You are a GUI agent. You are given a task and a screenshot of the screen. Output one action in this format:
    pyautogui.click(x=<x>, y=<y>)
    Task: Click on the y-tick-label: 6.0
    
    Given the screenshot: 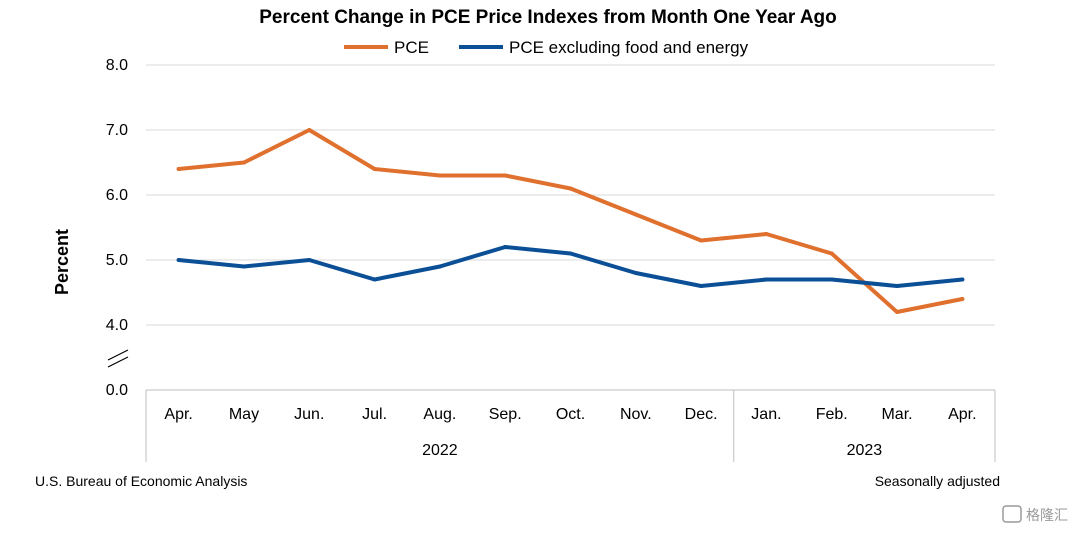 What is the action you would take?
    pyautogui.click(x=117, y=195)
    